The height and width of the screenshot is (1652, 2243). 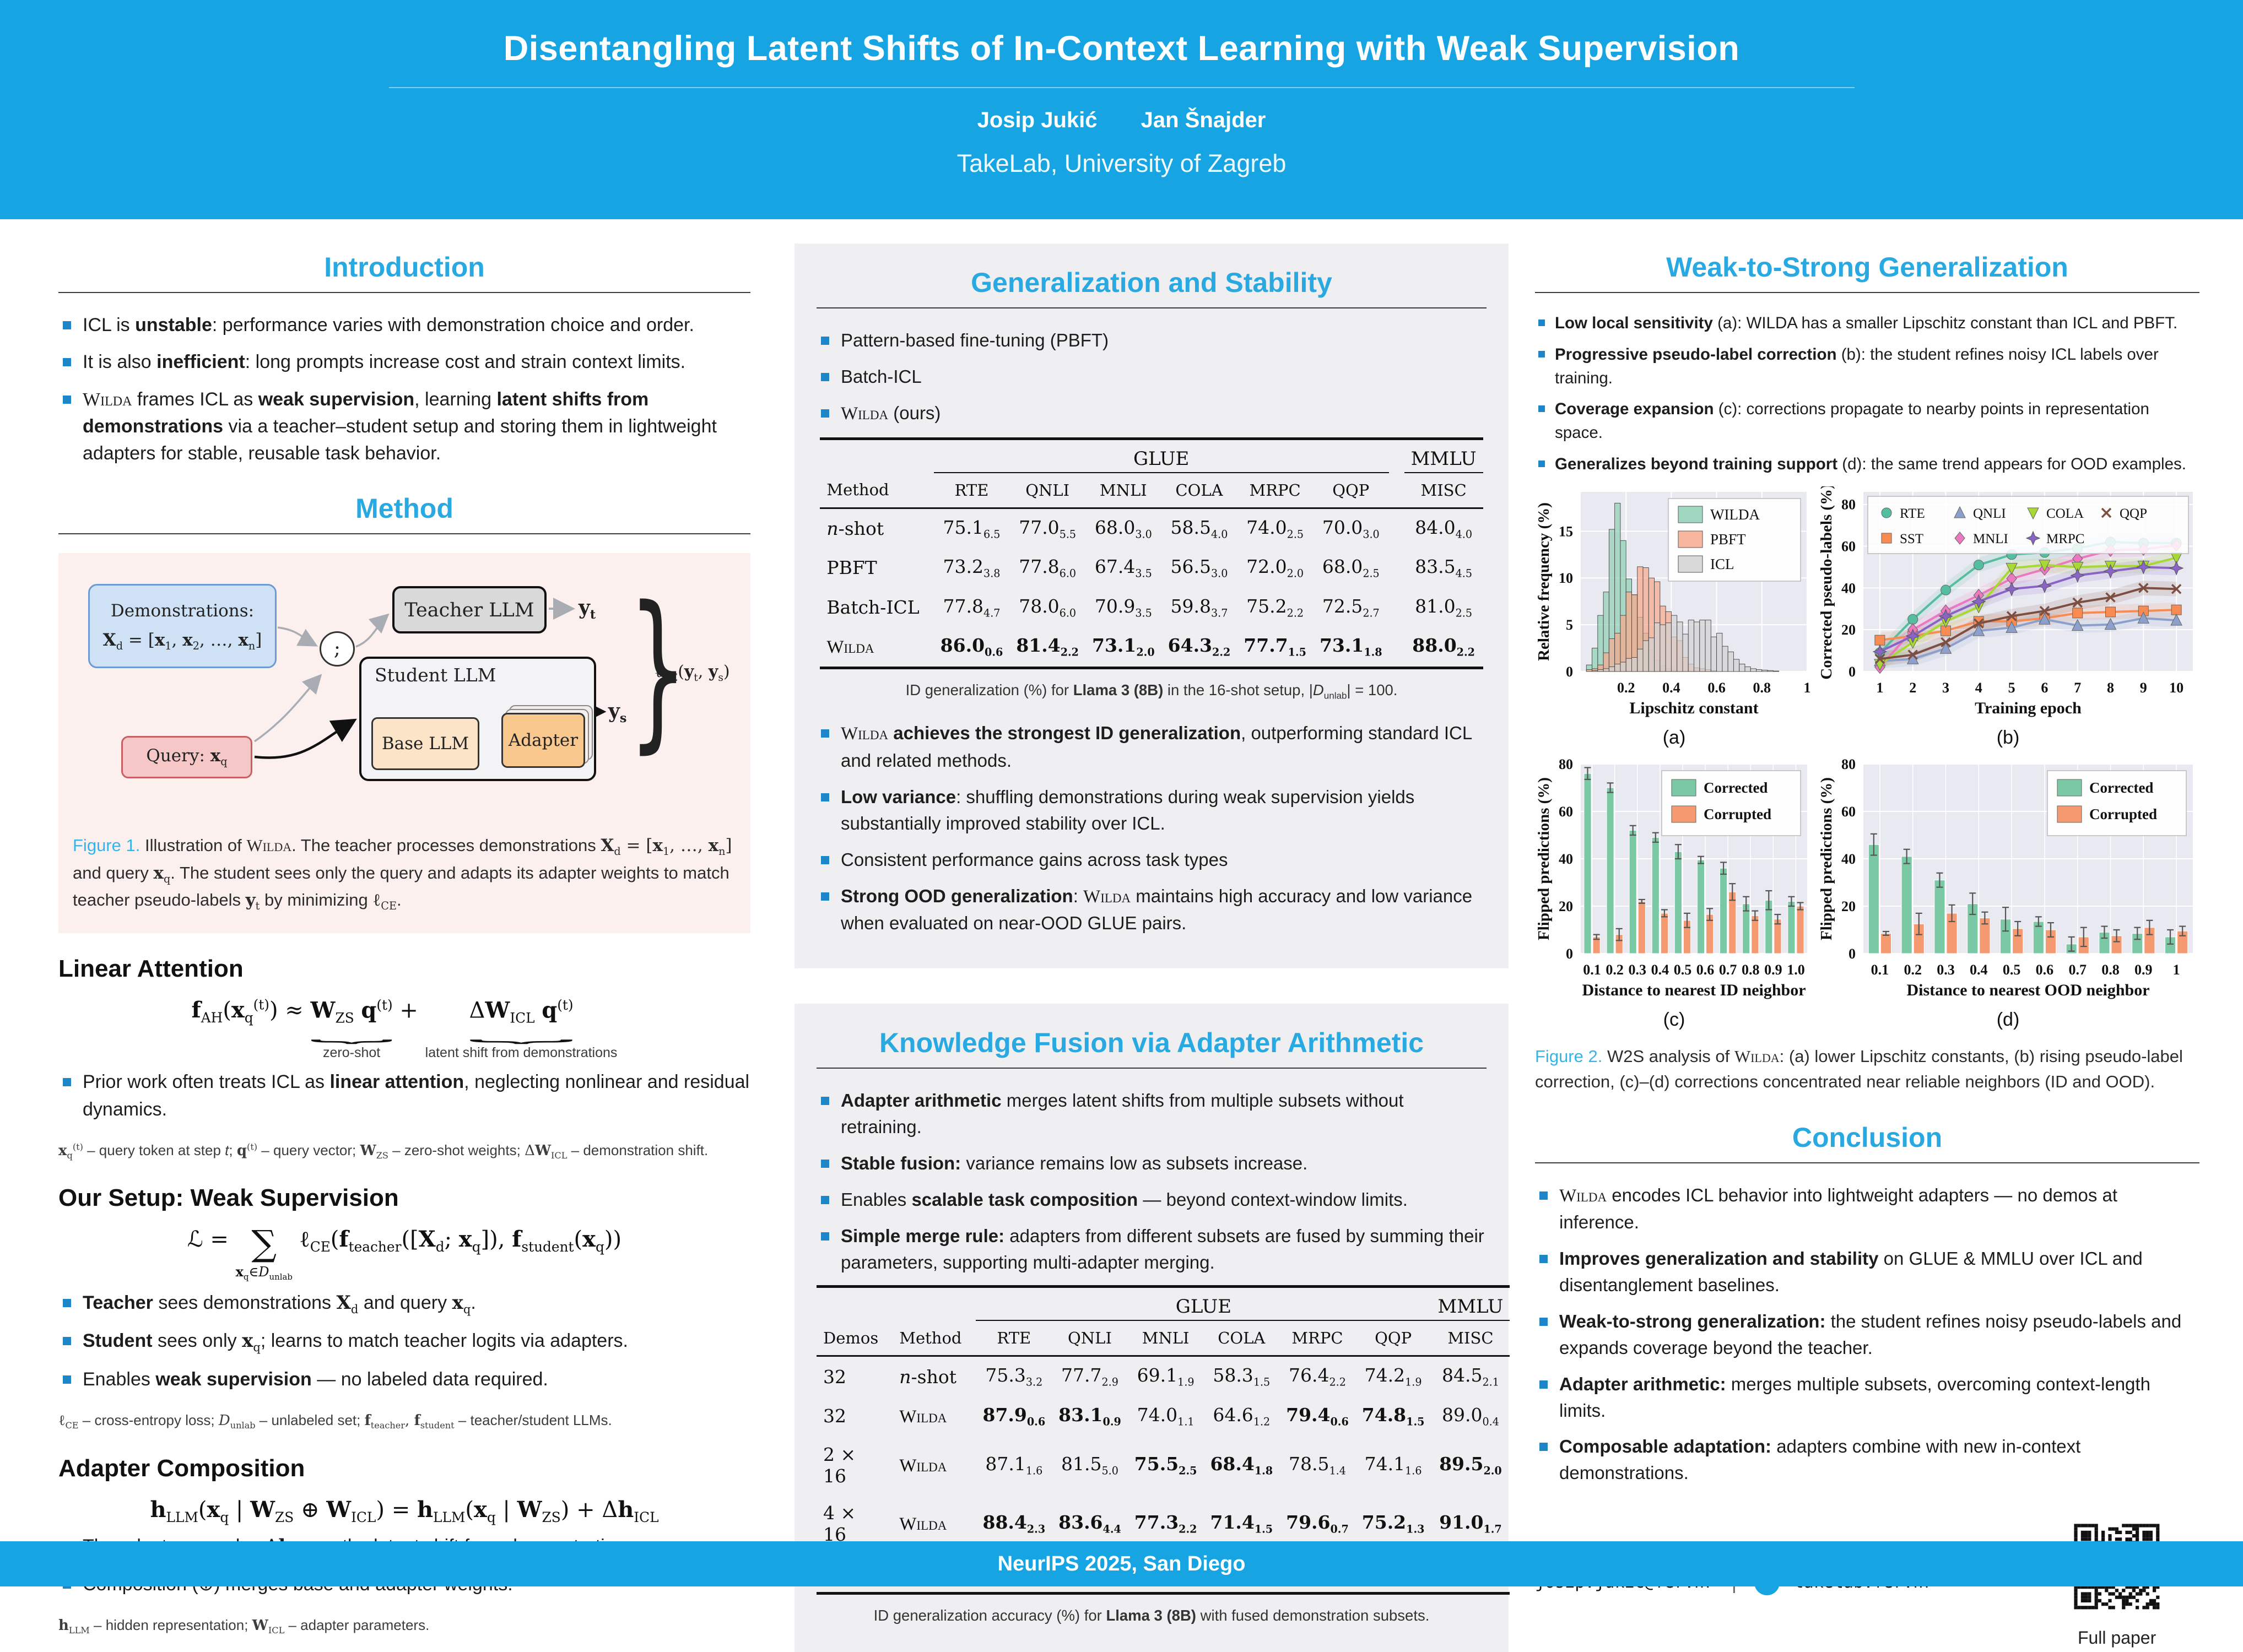 What do you see at coordinates (2008, 737) in the screenshot?
I see `subplot-label-b: (b)` at bounding box center [2008, 737].